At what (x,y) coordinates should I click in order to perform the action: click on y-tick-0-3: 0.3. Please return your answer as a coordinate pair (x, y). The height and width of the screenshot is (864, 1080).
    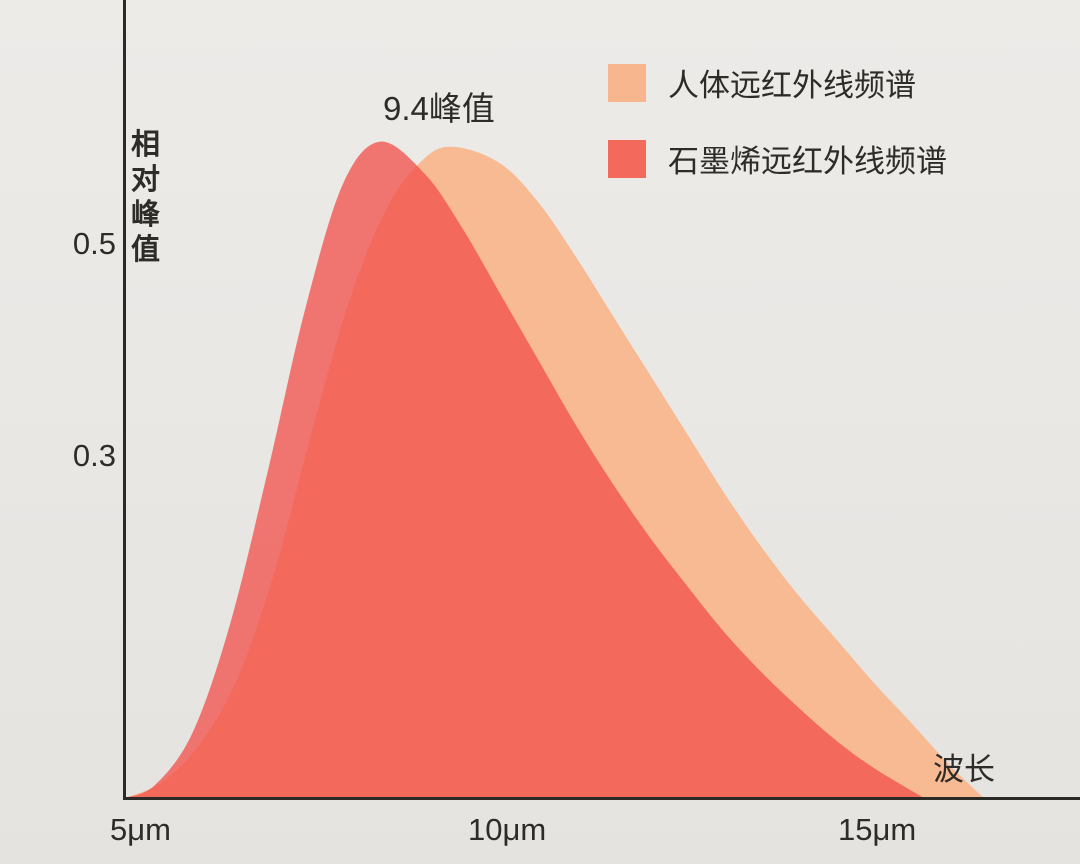
    Looking at the image, I should click on (94, 455).